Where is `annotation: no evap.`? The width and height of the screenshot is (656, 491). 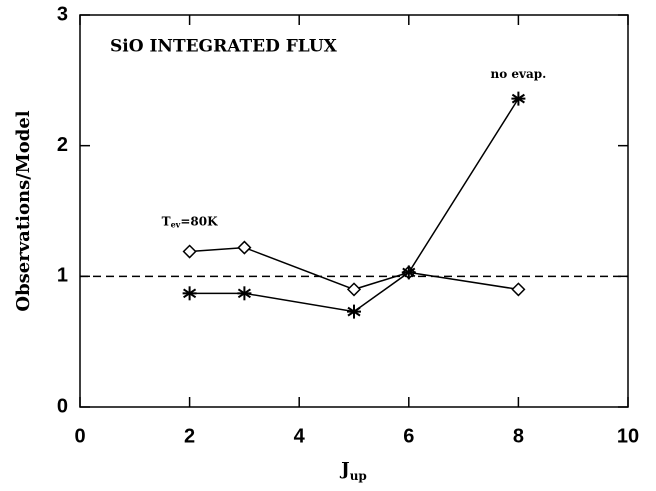 annotation: no evap. is located at coordinates (518, 73).